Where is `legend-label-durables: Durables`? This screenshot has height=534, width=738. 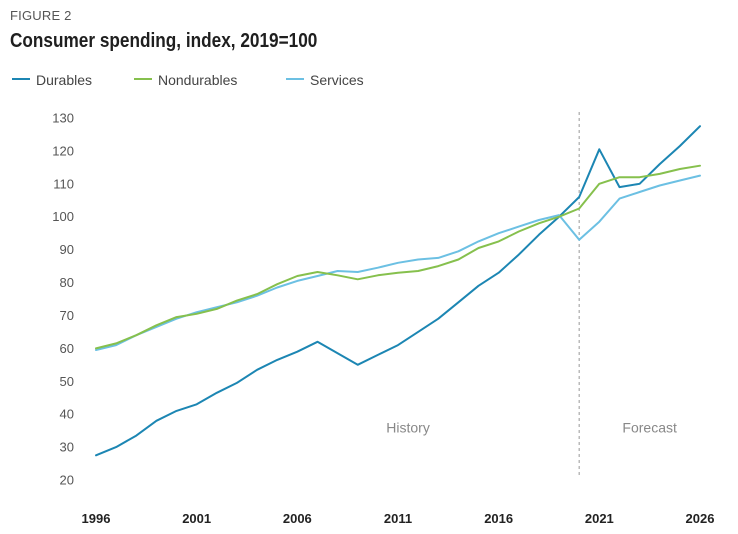 legend-label-durables: Durables is located at coordinates (64, 80).